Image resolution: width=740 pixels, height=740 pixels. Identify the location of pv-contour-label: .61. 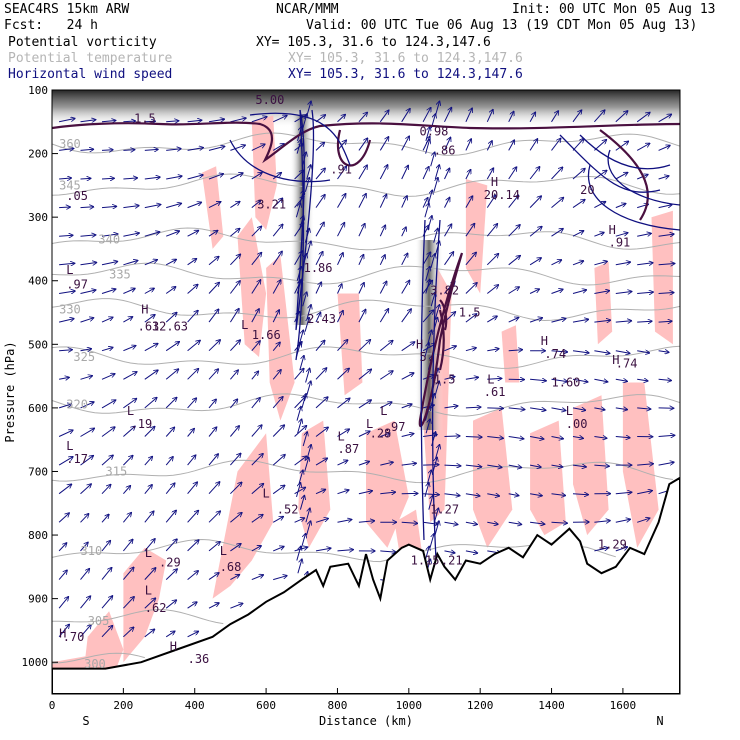
(495, 392).